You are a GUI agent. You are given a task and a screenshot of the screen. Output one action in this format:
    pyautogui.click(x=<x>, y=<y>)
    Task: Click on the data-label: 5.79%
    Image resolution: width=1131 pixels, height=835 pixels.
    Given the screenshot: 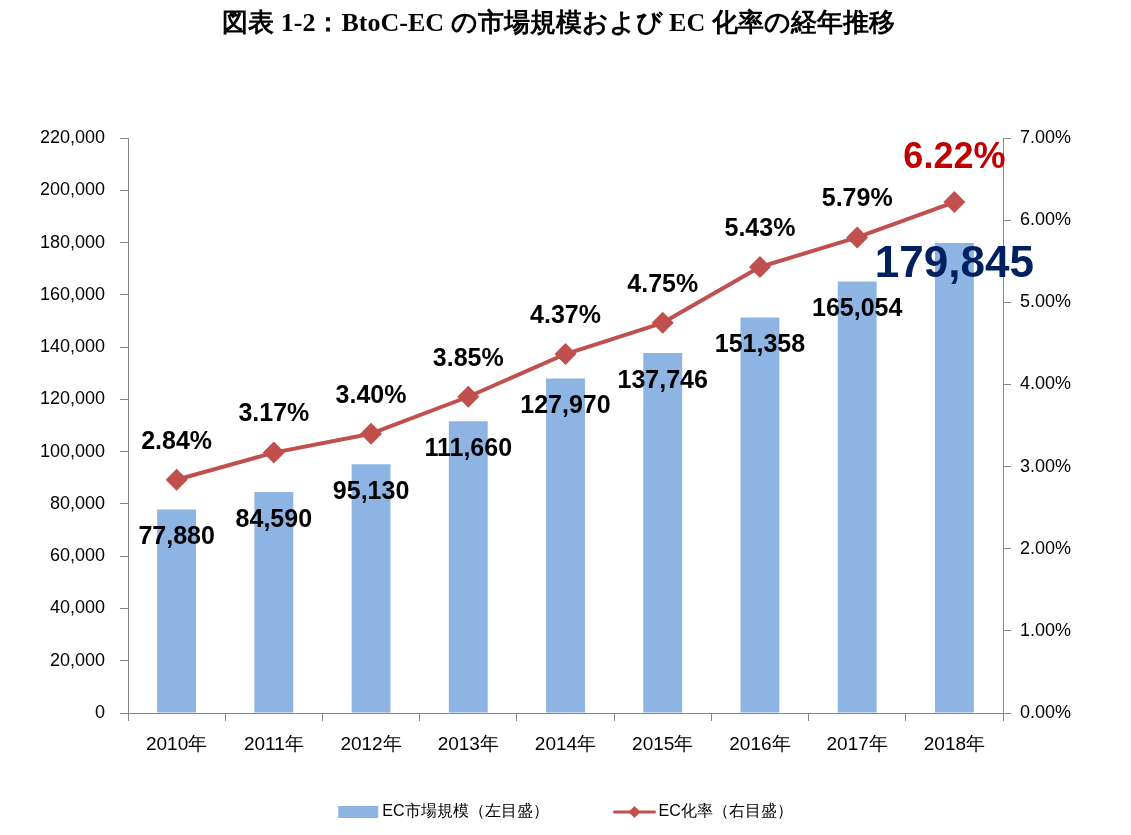 What is the action you would take?
    pyautogui.click(x=857, y=197)
    